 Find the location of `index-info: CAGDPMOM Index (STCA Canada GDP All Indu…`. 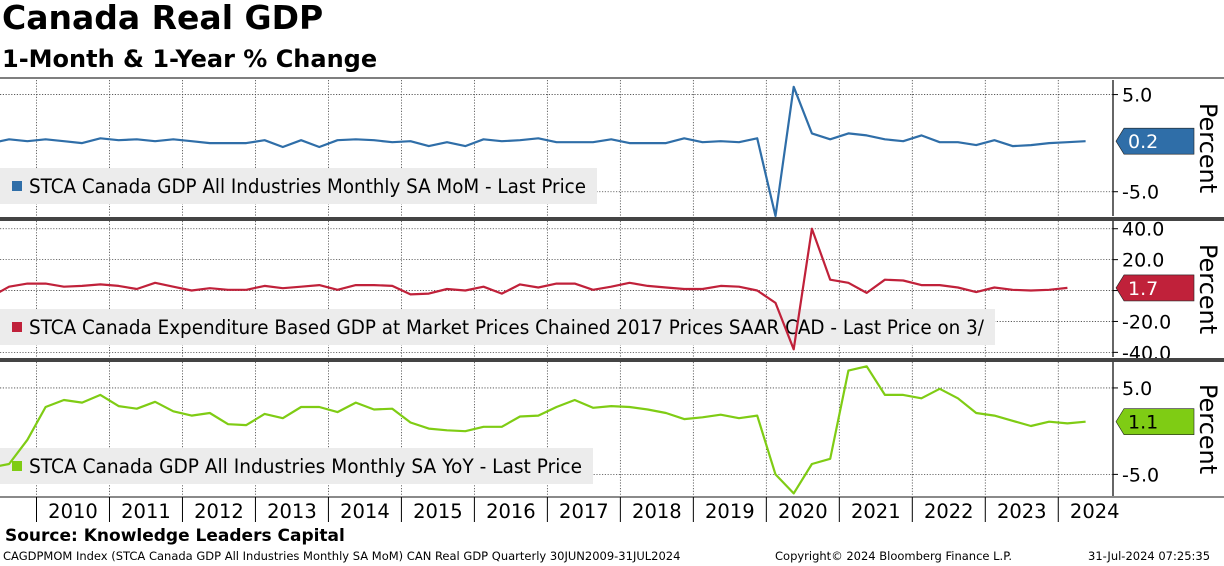

index-info: CAGDPMOM Index (STCA Canada GDP All Indu… is located at coordinates (342, 556).